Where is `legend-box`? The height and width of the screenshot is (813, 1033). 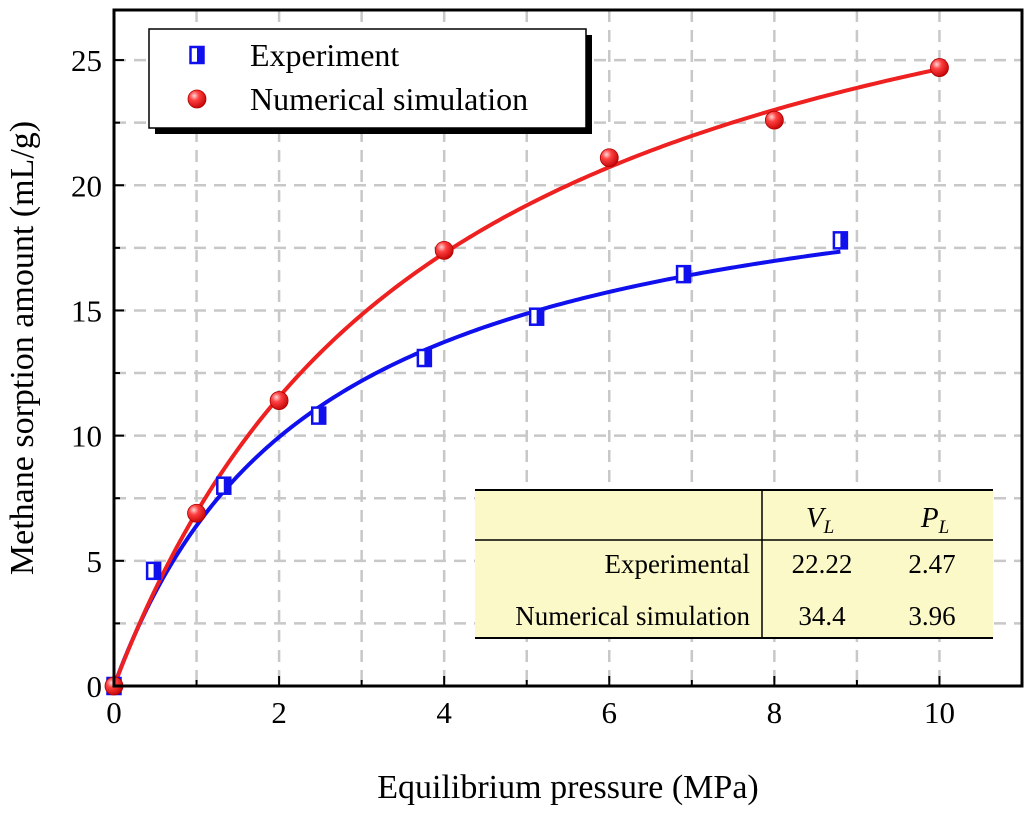 legend-box is located at coordinates (367, 78).